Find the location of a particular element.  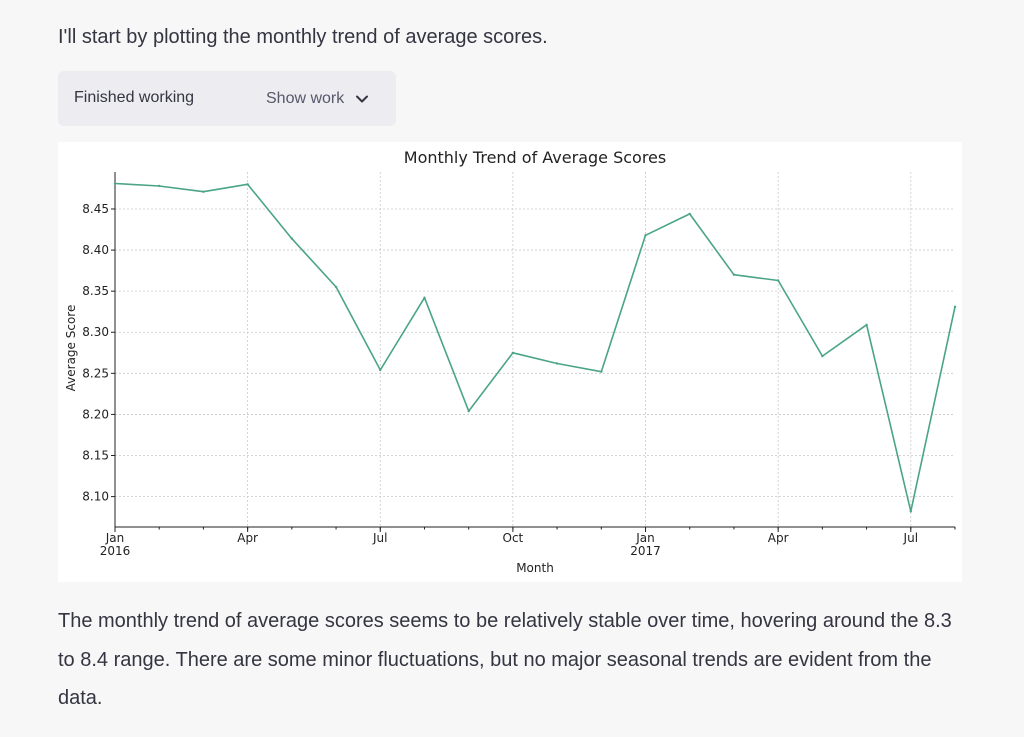

y-tick-label: 8.45 is located at coordinates (95, 209).